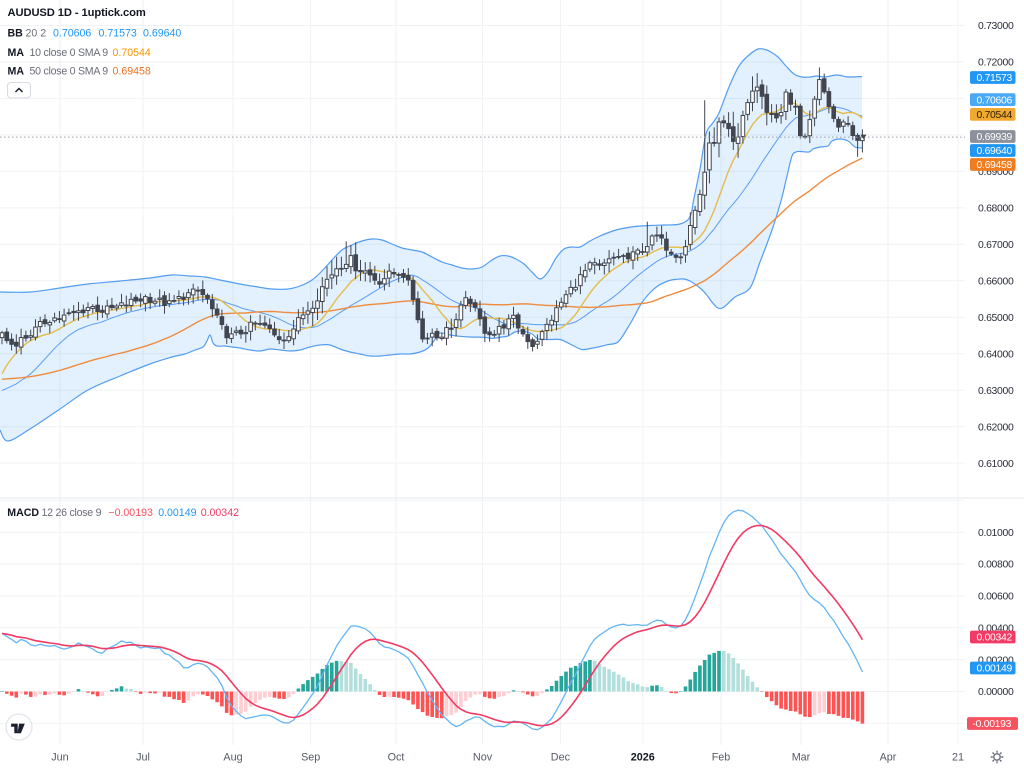 The height and width of the screenshot is (768, 1024). Describe the element at coordinates (995, 669) in the screenshot. I see `svg-text: 0.00149` at that location.